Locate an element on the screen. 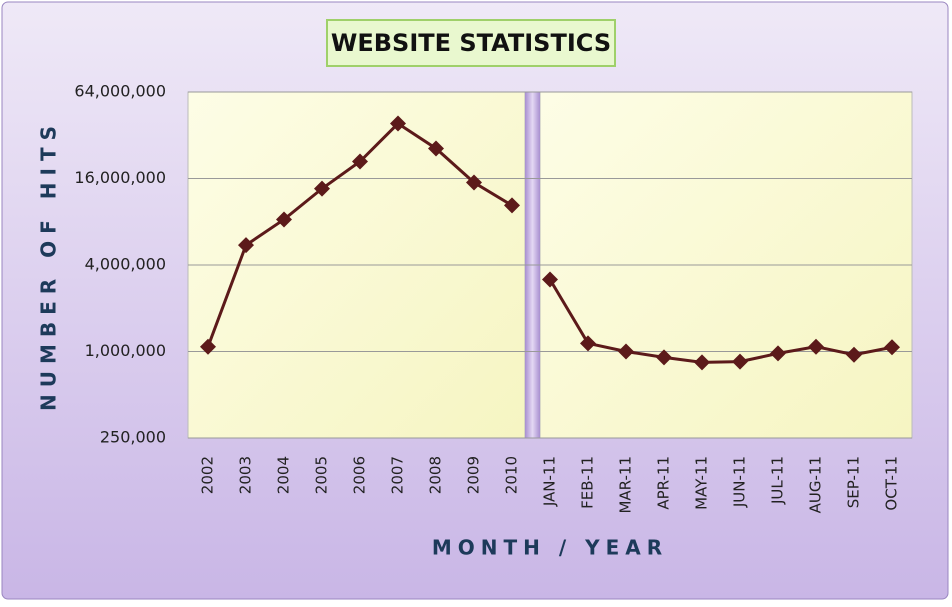 This screenshot has height=607, width=952. y-tick-label: 250,000 is located at coordinates (133, 437).